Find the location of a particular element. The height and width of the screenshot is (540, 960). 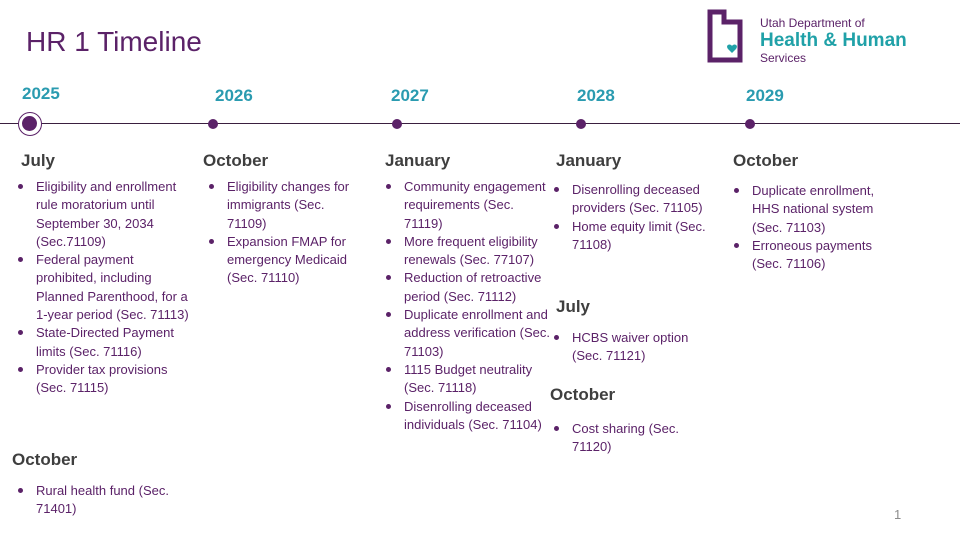

page-title: HR 1 Timeline is located at coordinates (114, 41).